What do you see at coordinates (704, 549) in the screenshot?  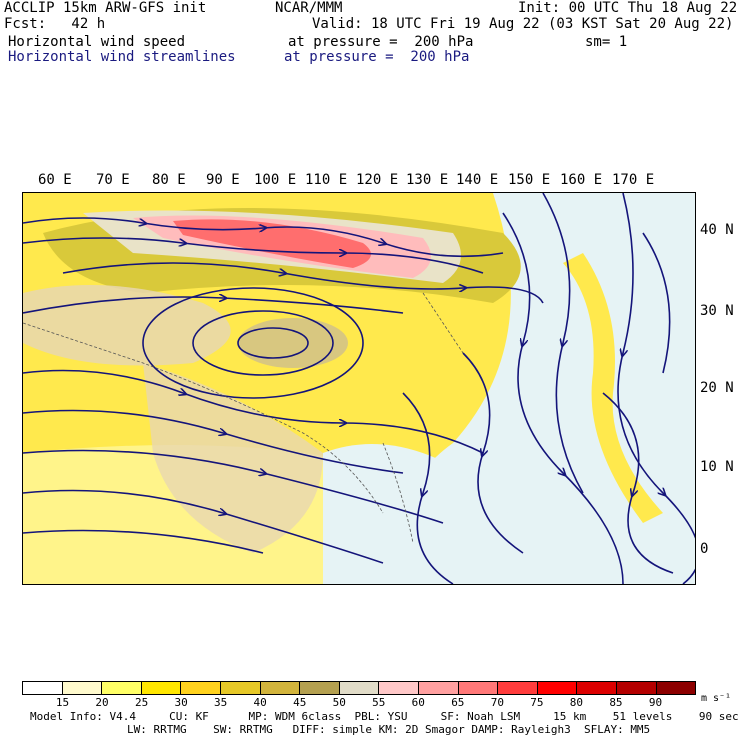 I see `latitude-label: 0` at bounding box center [704, 549].